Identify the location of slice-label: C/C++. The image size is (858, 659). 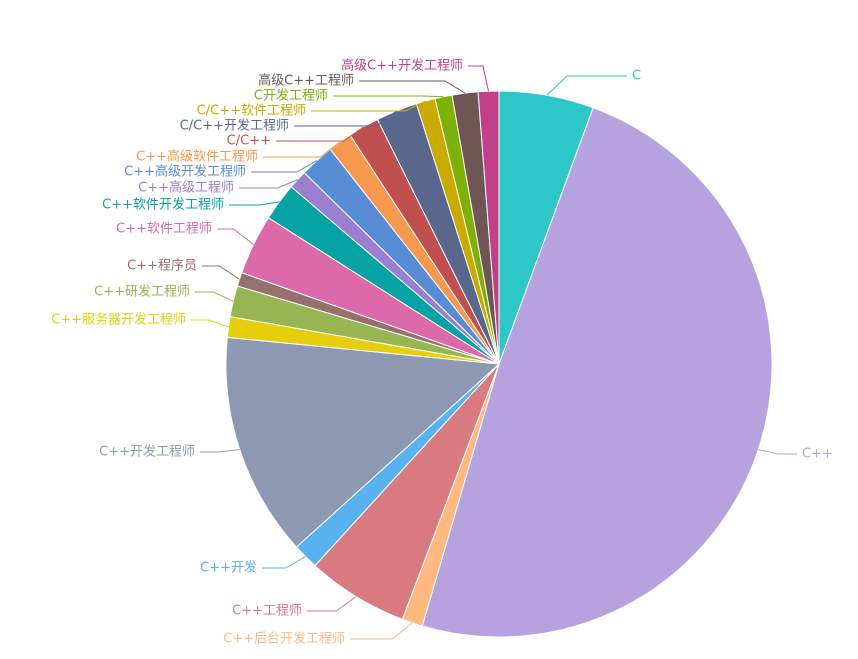
(249, 141).